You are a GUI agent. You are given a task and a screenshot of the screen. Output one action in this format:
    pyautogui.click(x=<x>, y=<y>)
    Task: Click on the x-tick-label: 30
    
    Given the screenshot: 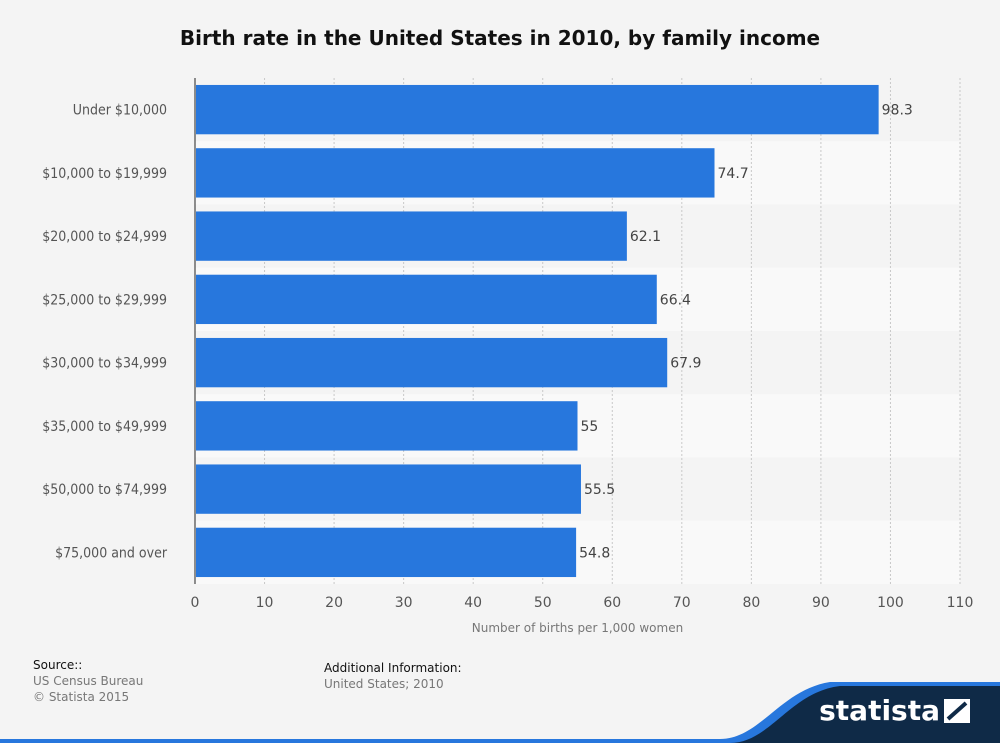 What is the action you would take?
    pyautogui.click(x=404, y=603)
    